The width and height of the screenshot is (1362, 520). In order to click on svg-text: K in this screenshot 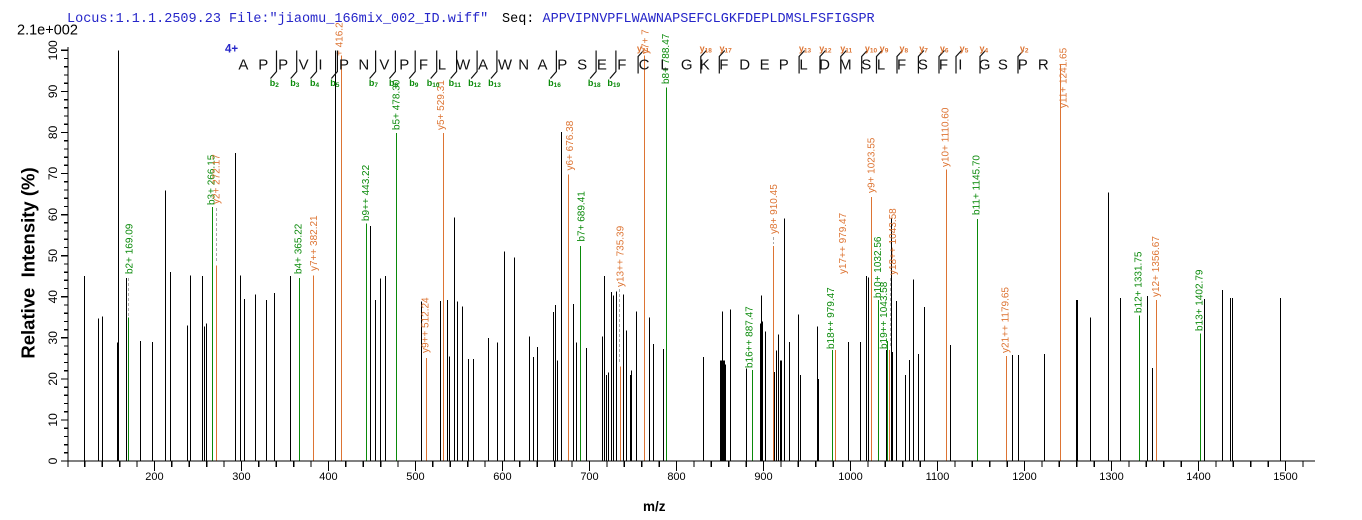, I will do `click(705, 65)`.